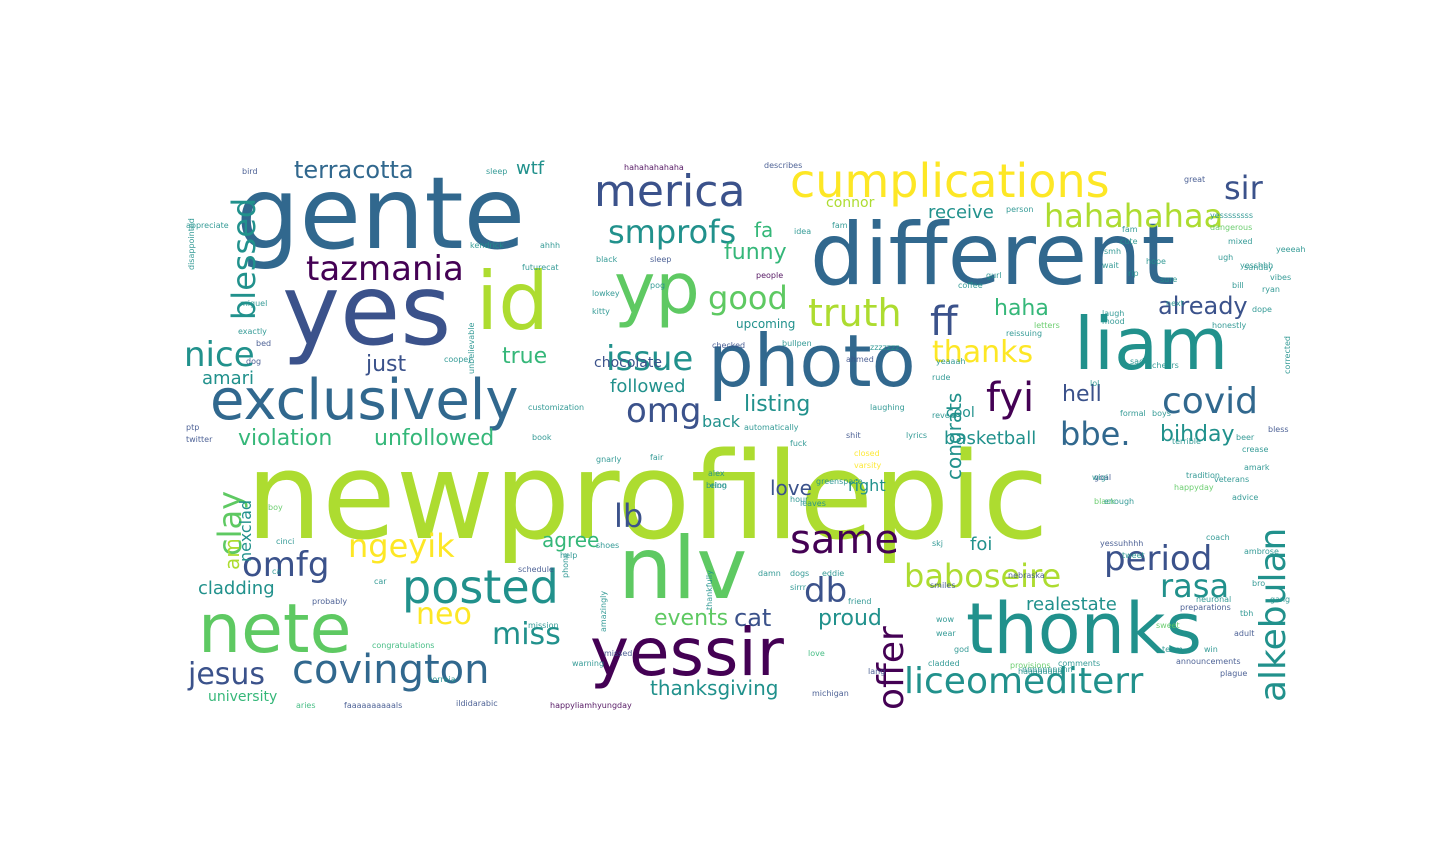 The height and width of the screenshot is (864, 1440). I want to click on cloud-word-university: university, so click(243, 697).